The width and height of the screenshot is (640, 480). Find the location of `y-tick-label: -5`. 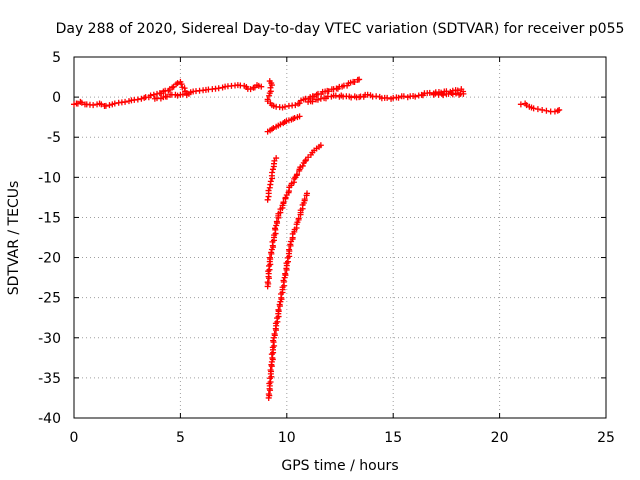

y-tick-label: -5 is located at coordinates (54, 138).